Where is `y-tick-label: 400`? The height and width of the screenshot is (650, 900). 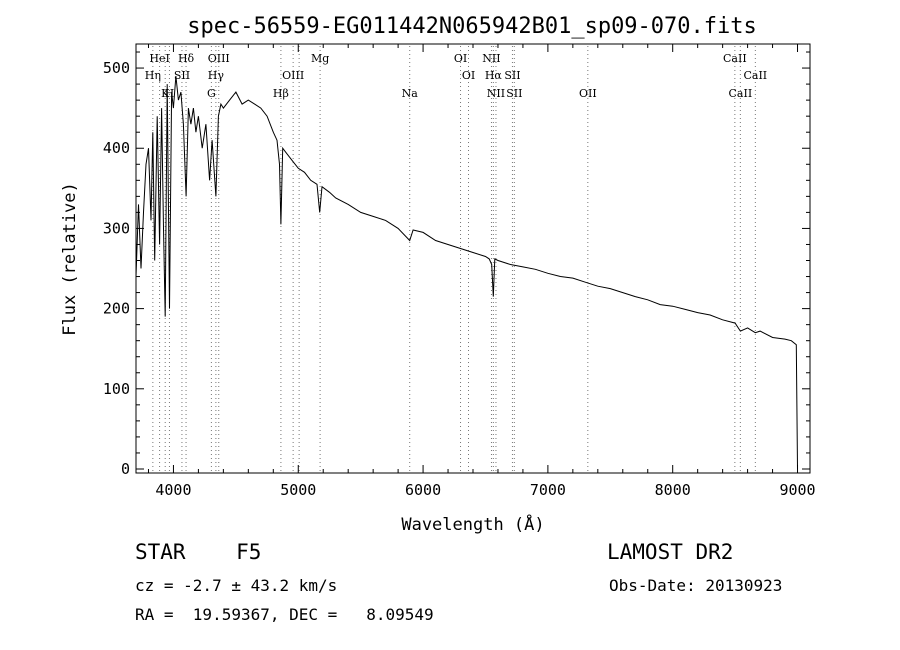
y-tick-label: 400 is located at coordinates (116, 148).